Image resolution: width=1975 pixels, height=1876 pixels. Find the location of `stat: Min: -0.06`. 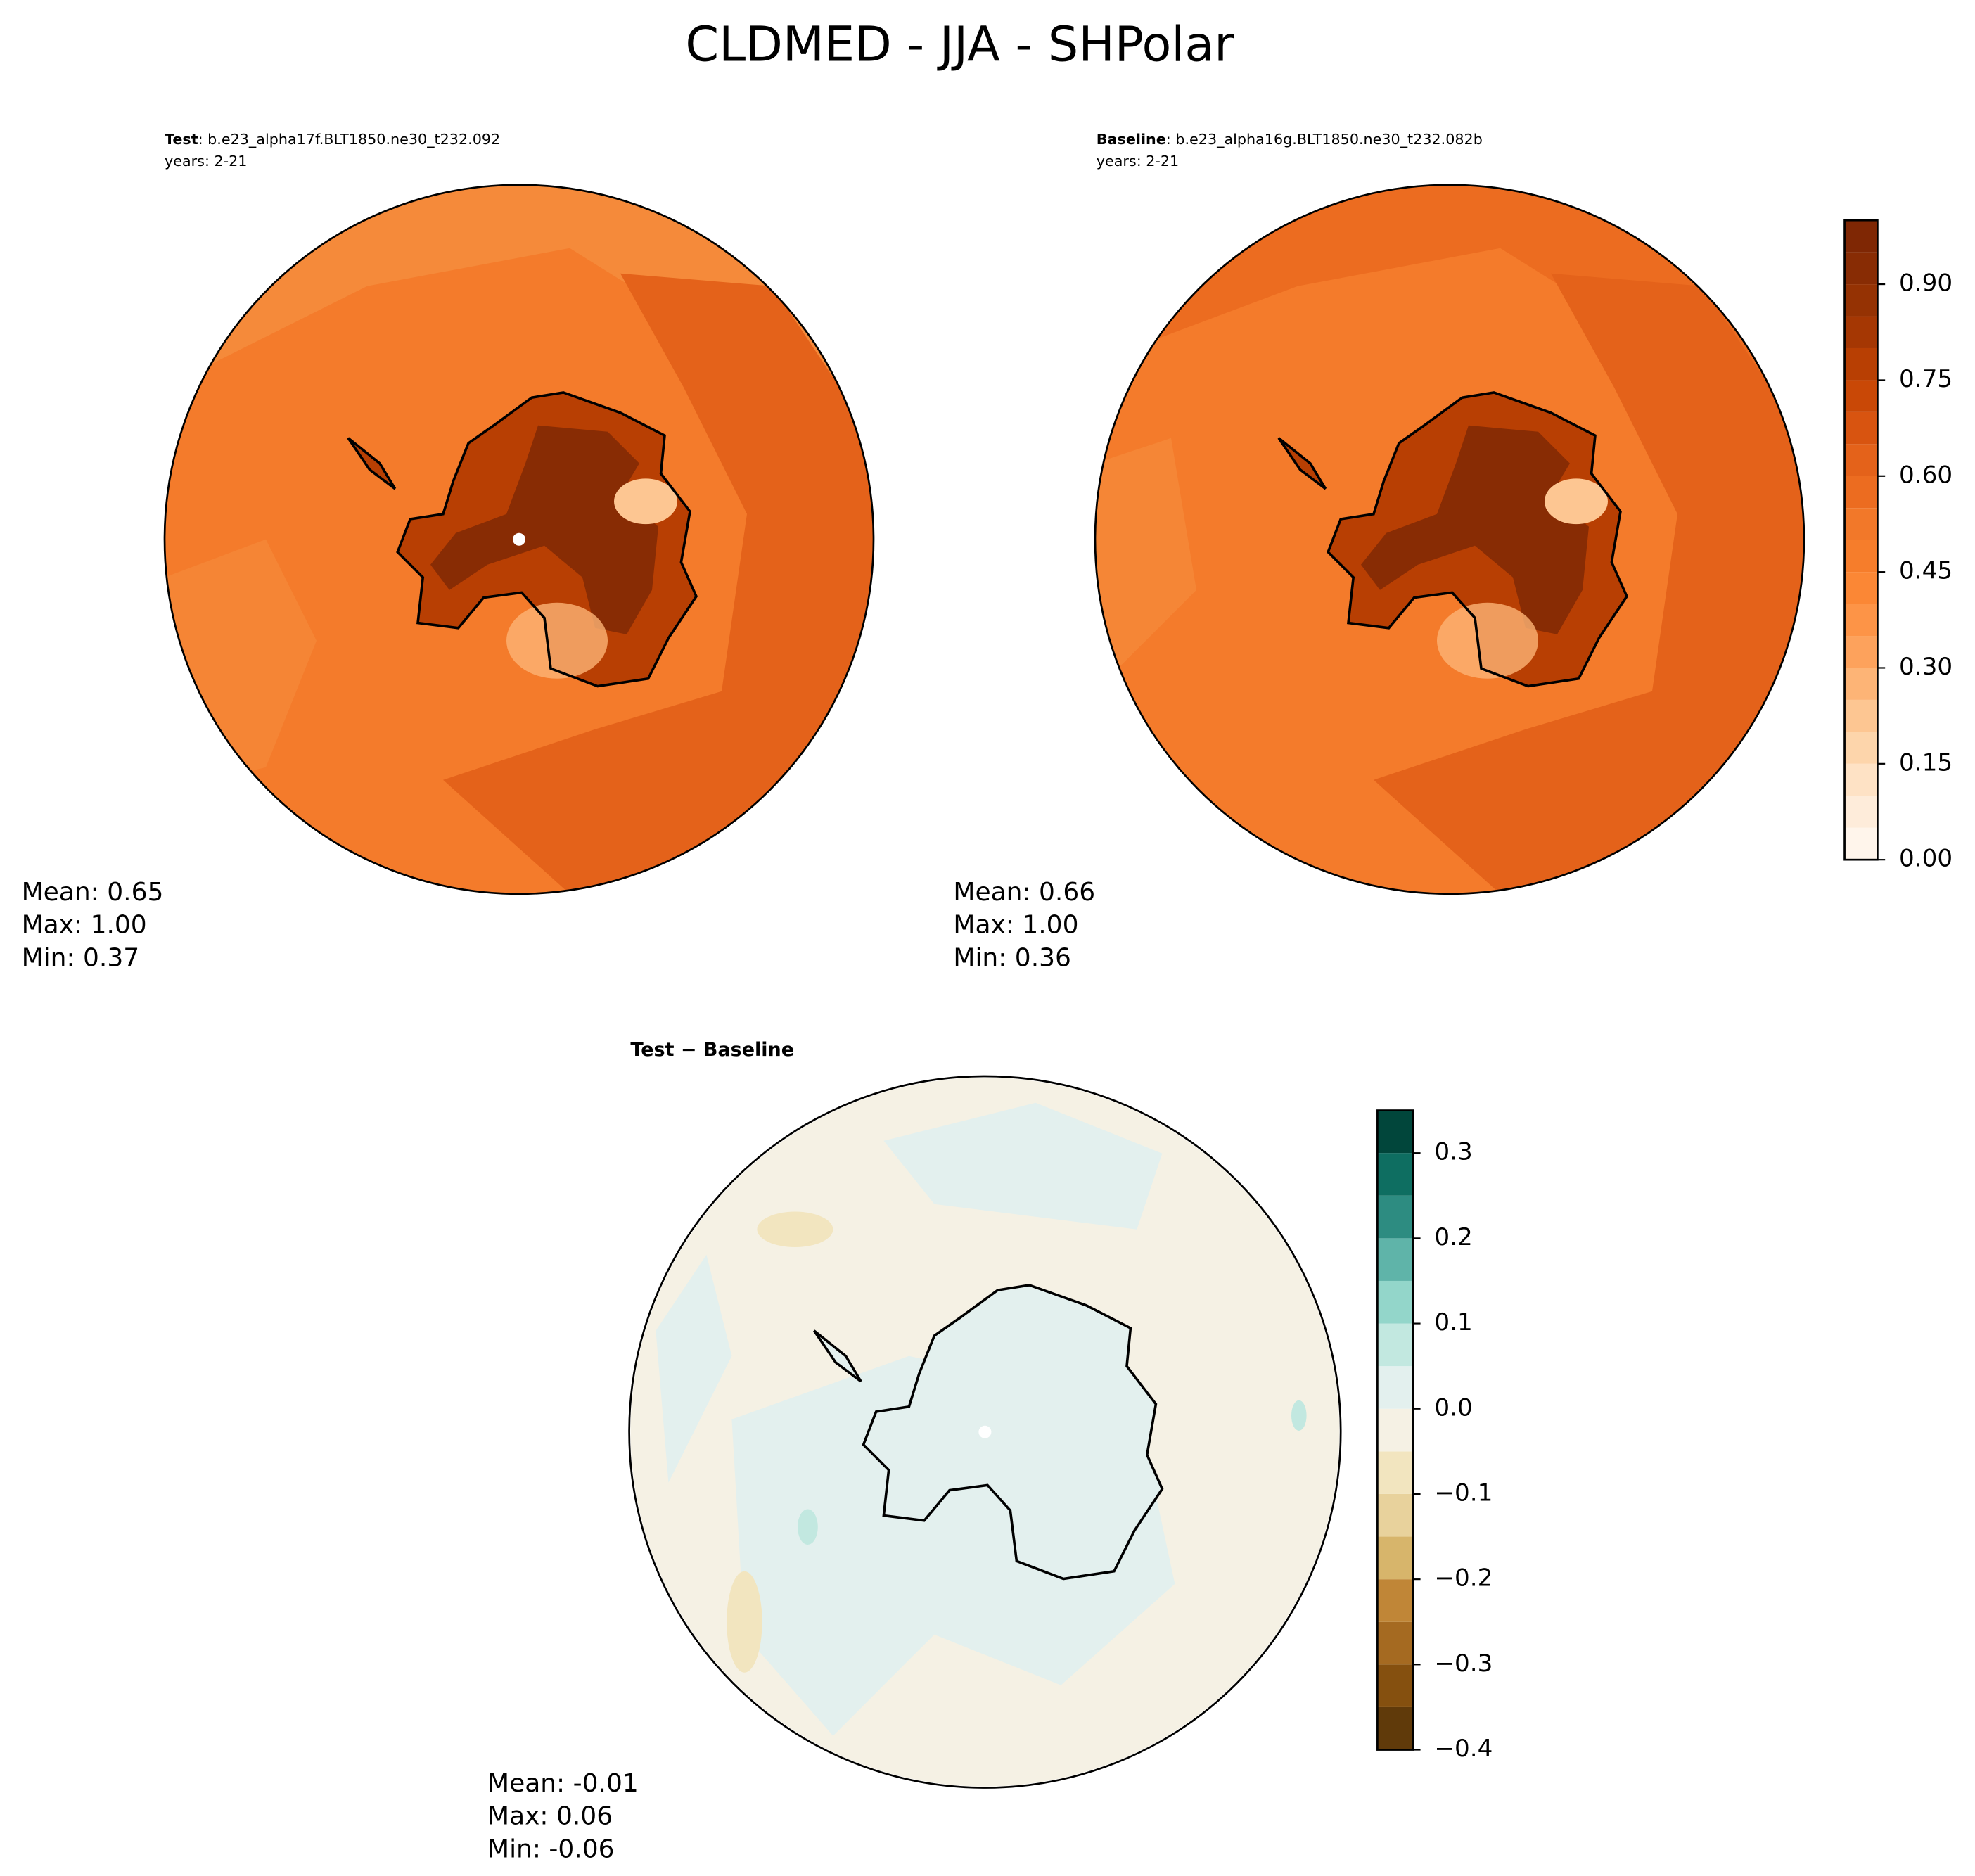

stat: Min: -0.06 is located at coordinates (551, 1849).